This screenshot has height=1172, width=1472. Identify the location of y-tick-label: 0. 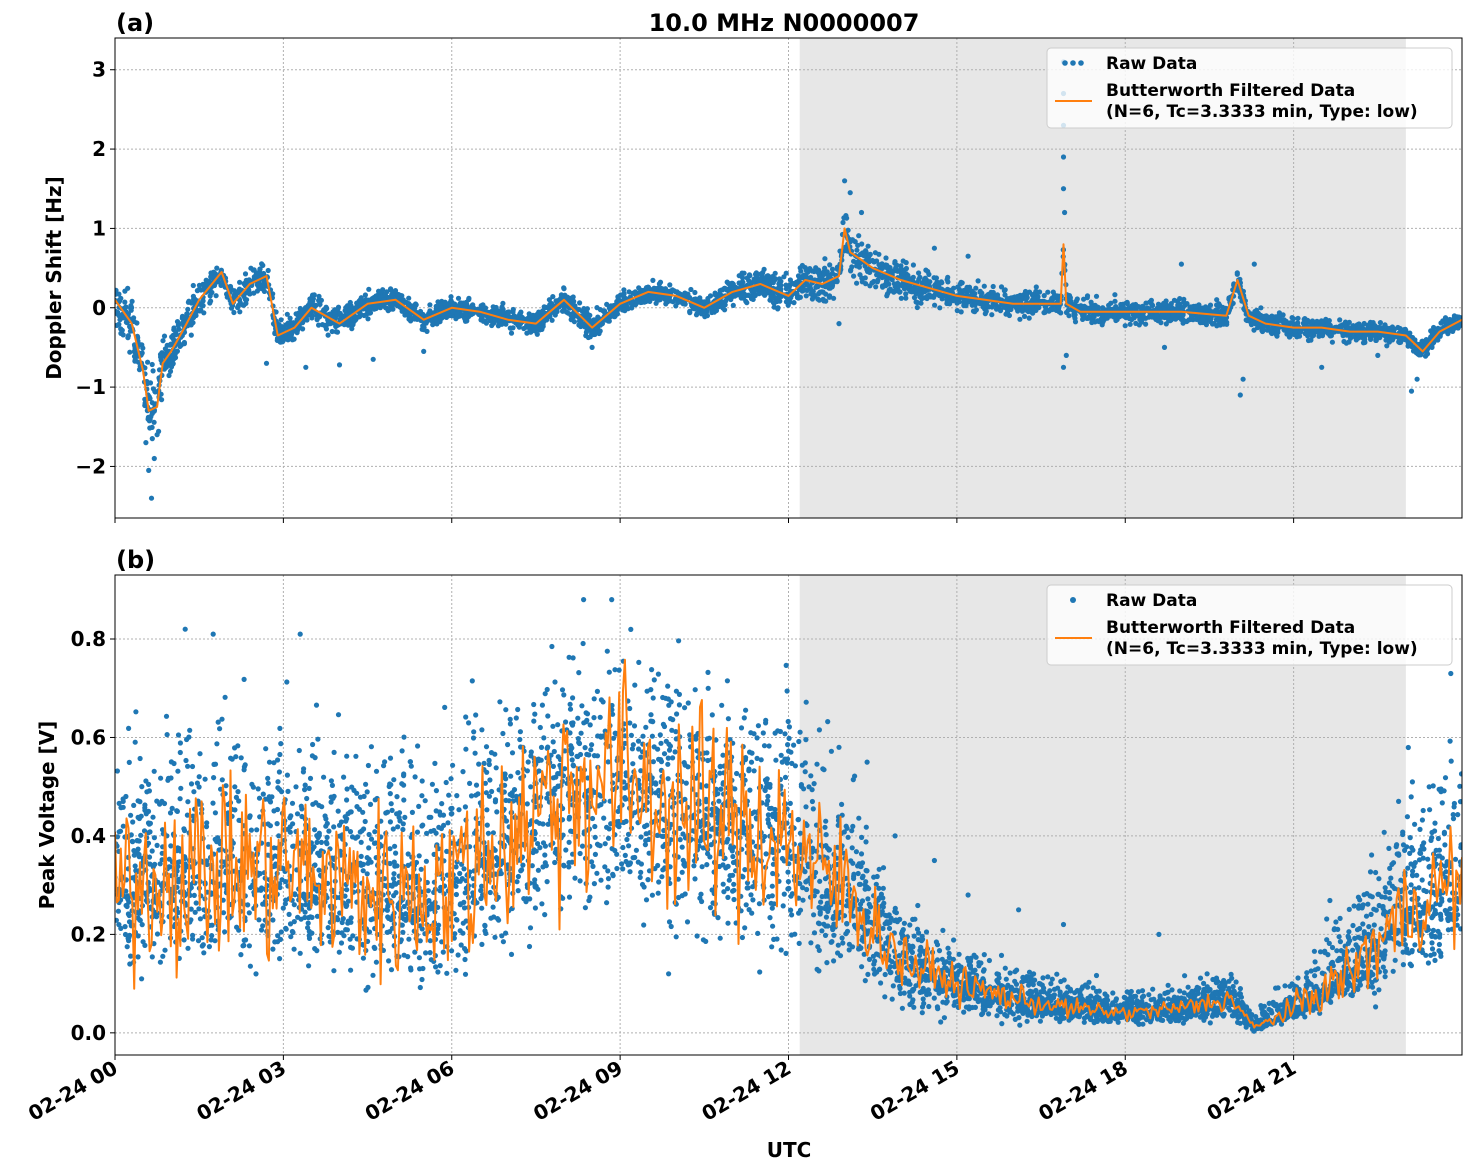
(99, 308).